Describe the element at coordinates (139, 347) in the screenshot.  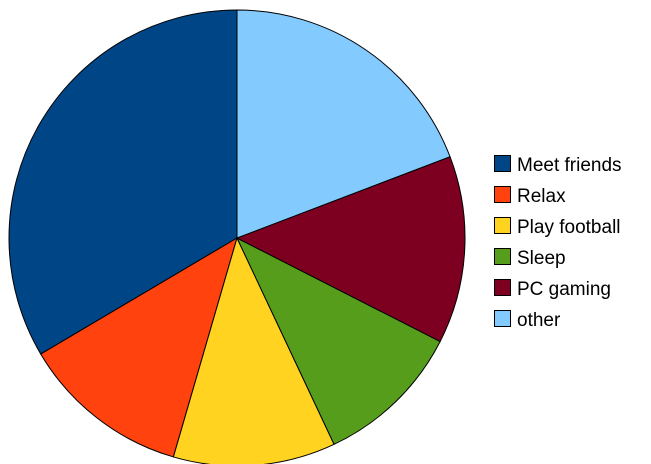
I see `pie-slice-relax` at that location.